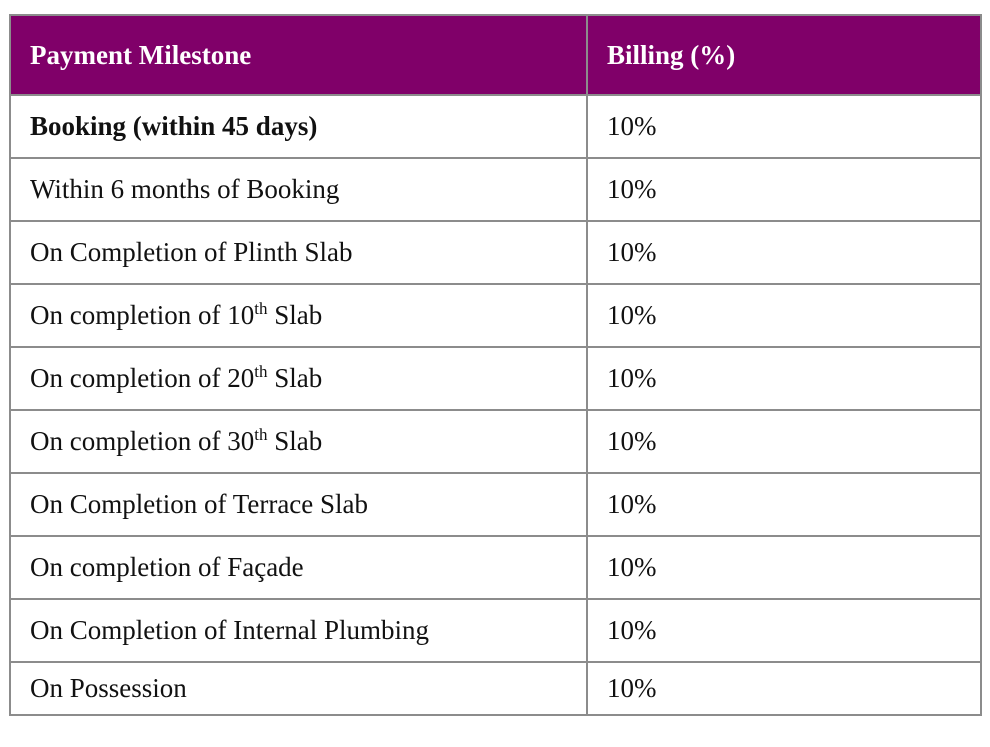 The width and height of the screenshot is (990, 747). What do you see at coordinates (298, 126) in the screenshot?
I see `milestone-cell: Booking (within 45 days)` at bounding box center [298, 126].